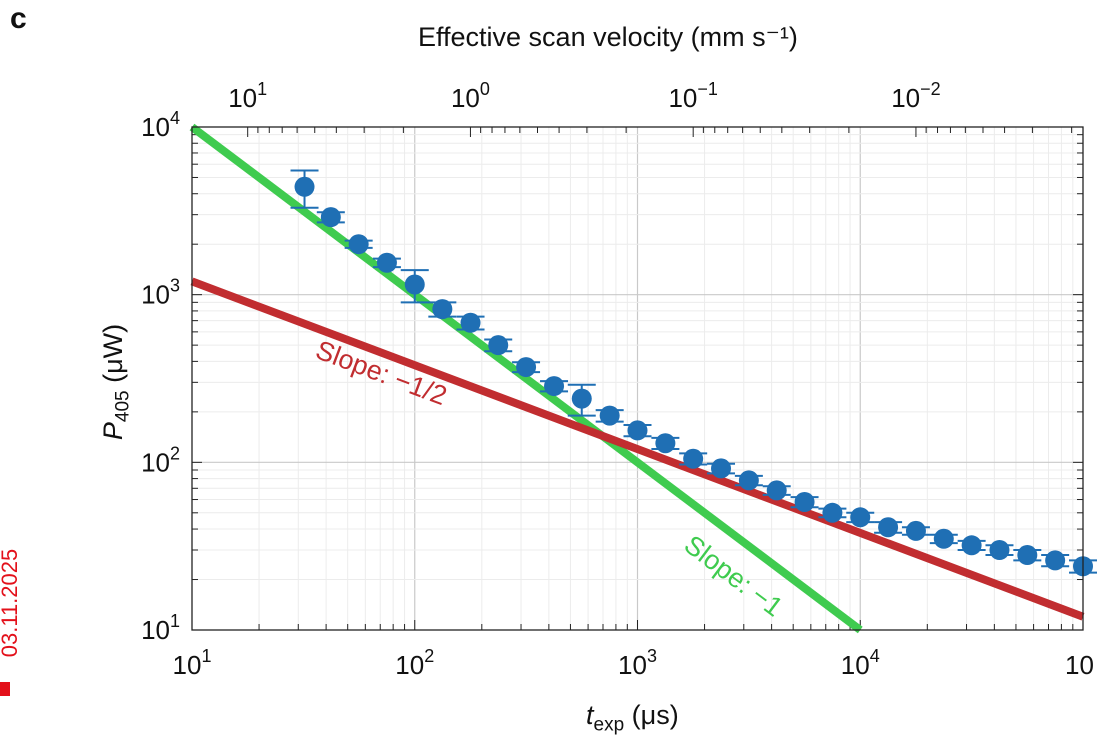 This screenshot has height=738, width=1097. I want to click on x-axis-label-subscript: exp, so click(609, 725).